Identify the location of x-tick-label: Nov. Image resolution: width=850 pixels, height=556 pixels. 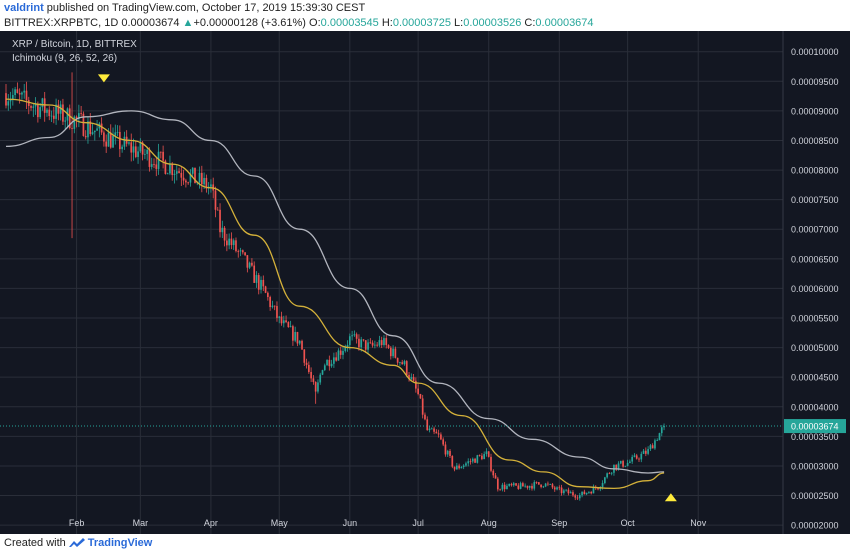
(698, 523).